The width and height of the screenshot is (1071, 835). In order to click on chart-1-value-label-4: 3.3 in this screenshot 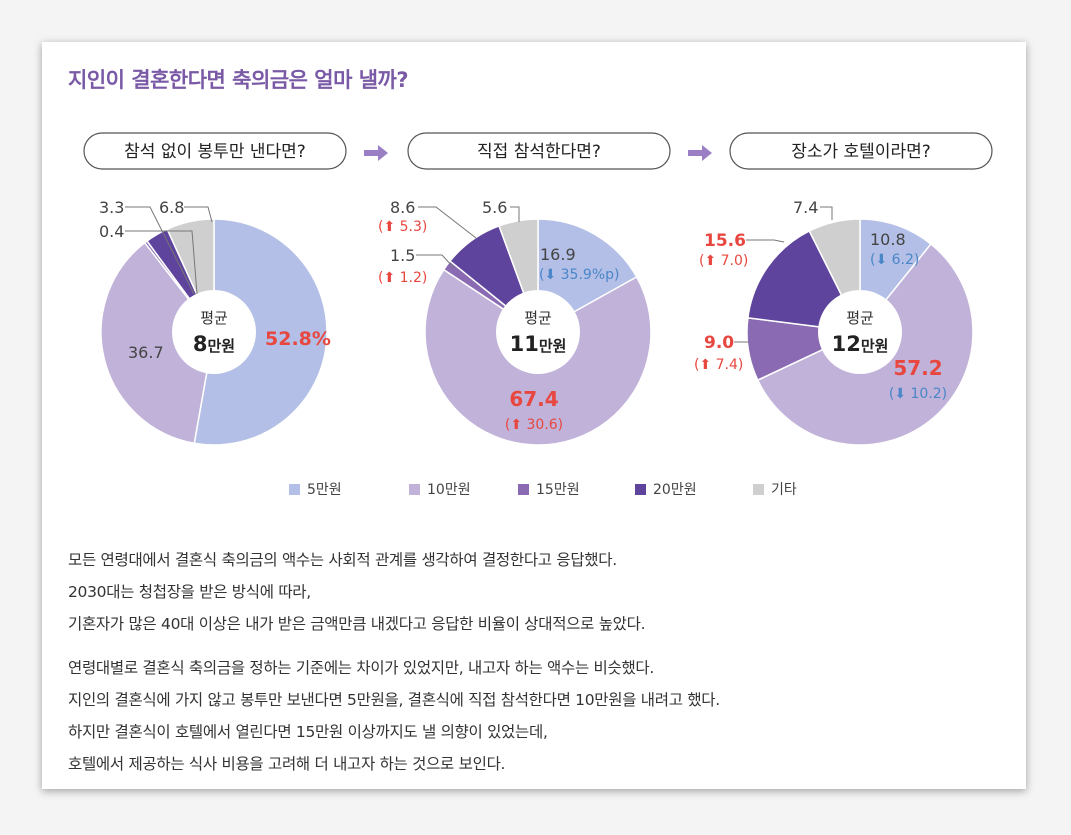, I will do `click(111, 207)`.